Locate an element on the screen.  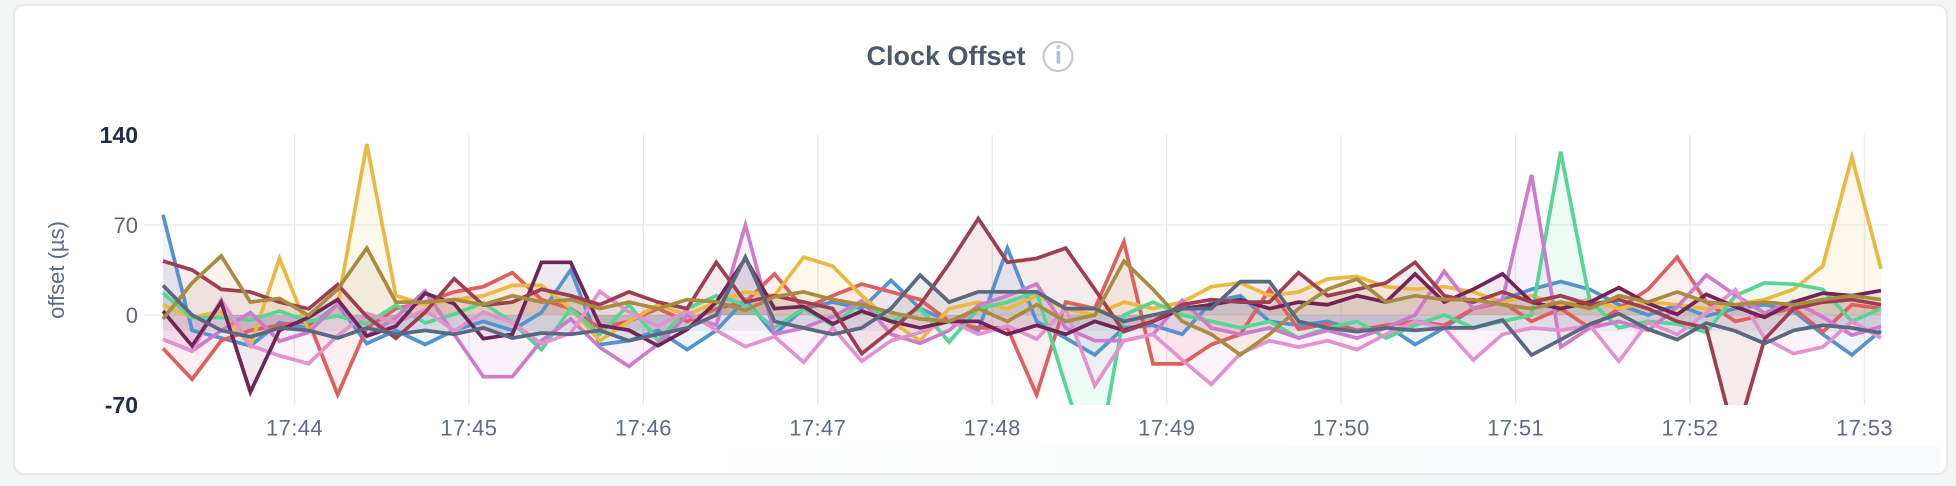
svg-text: -70 is located at coordinates (121, 405).